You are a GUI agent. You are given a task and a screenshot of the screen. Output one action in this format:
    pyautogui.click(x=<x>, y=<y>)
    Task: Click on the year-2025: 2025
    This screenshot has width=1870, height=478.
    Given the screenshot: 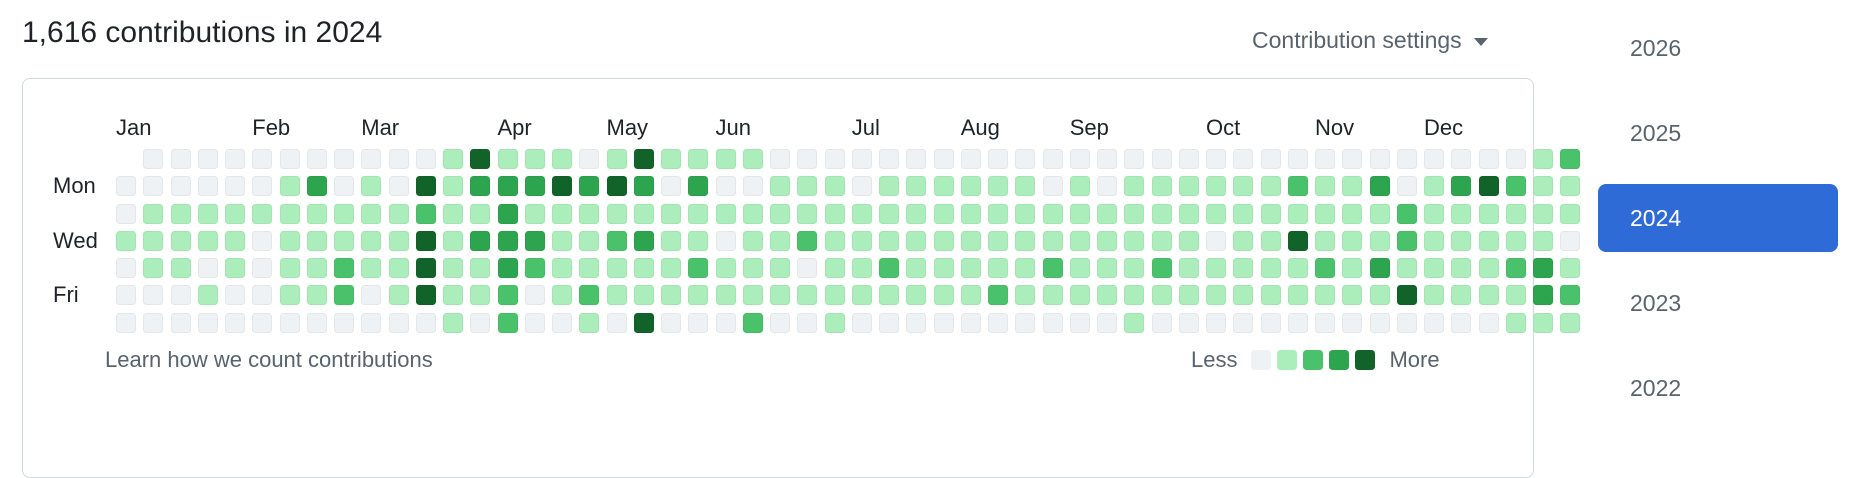 What is the action you would take?
    pyautogui.click(x=1656, y=132)
    